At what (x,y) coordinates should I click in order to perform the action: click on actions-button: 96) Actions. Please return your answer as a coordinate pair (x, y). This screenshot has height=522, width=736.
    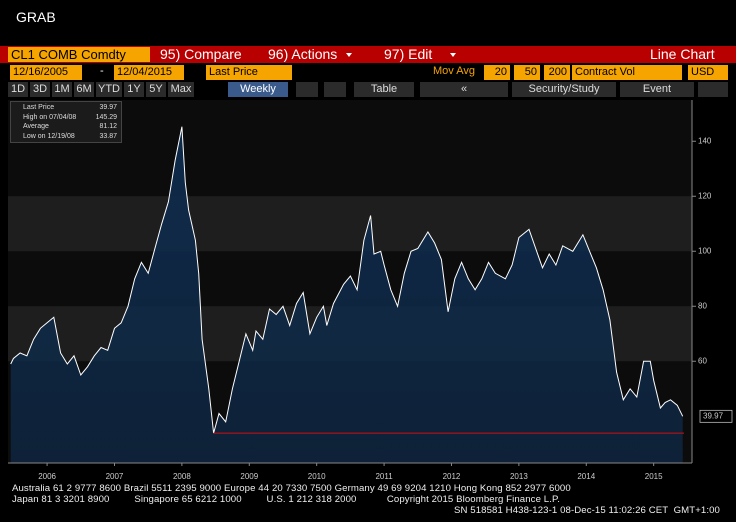
    Looking at the image, I should click on (303, 54).